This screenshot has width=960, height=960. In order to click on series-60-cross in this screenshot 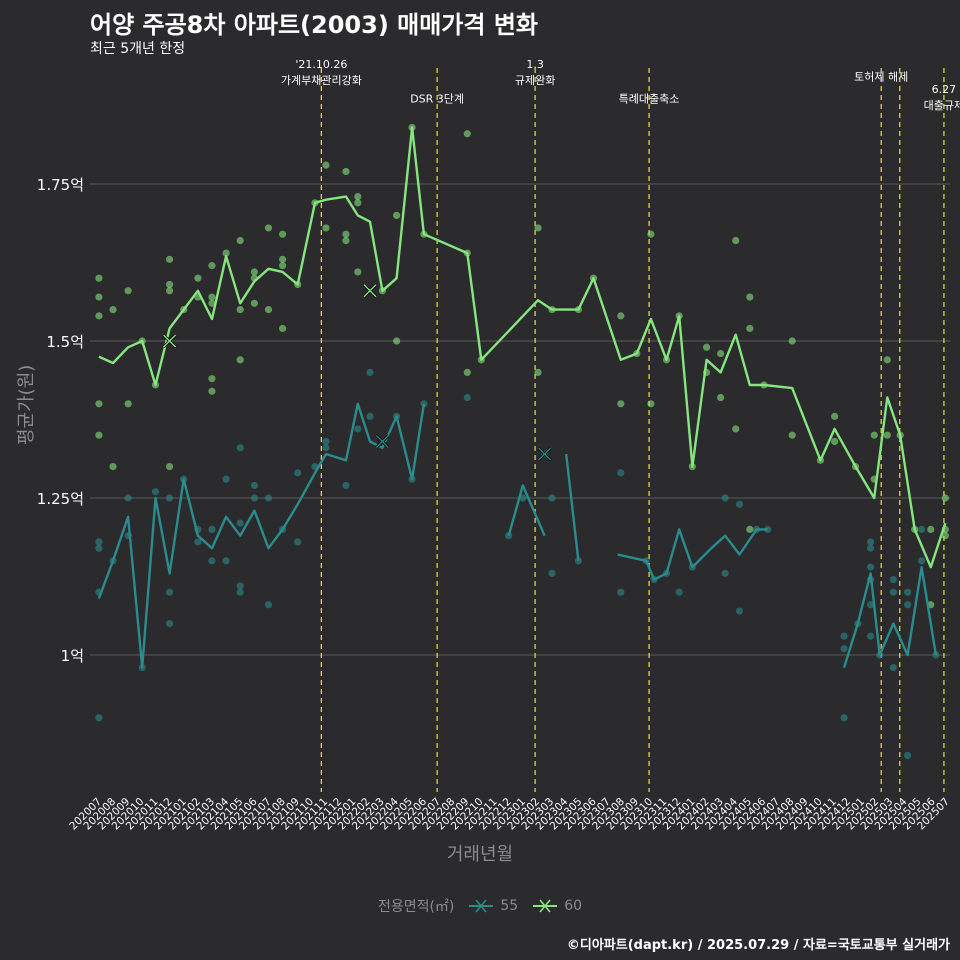, I will do `click(170, 341)`.